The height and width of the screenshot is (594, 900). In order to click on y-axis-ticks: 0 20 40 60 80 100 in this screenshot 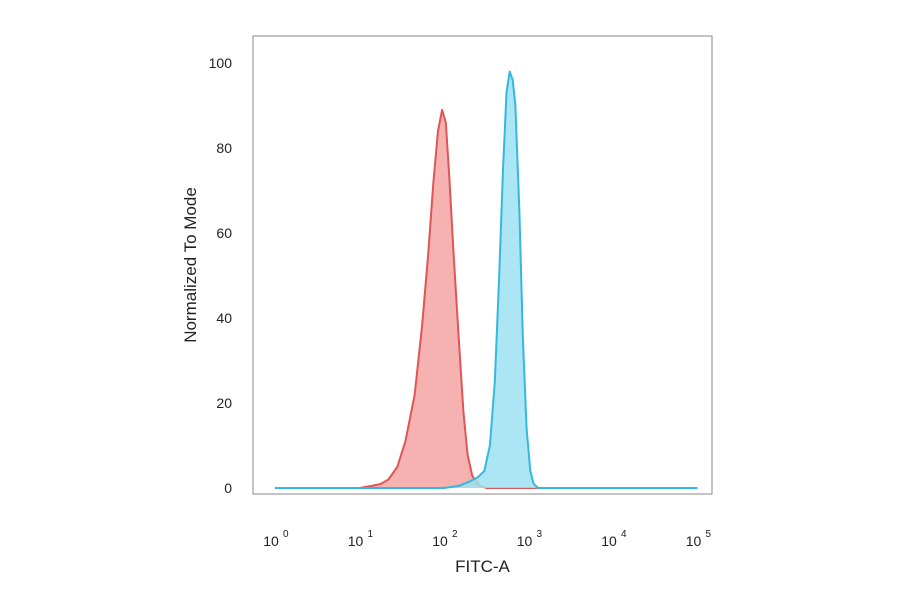, I will do `click(221, 275)`.